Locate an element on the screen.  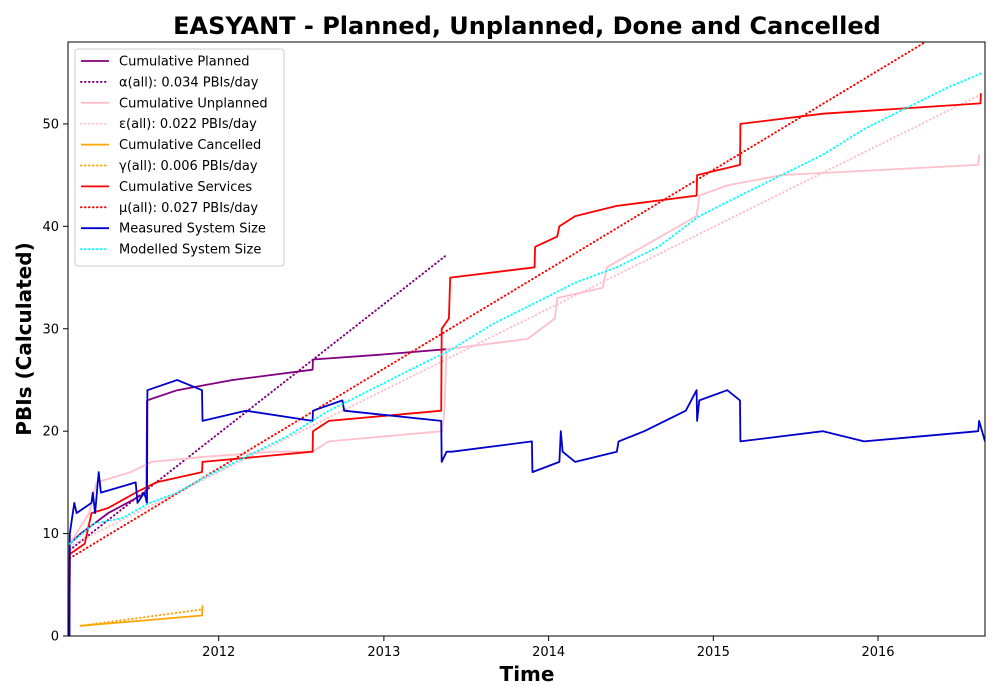
y-tick-label-50: 50 is located at coordinates (50, 124).